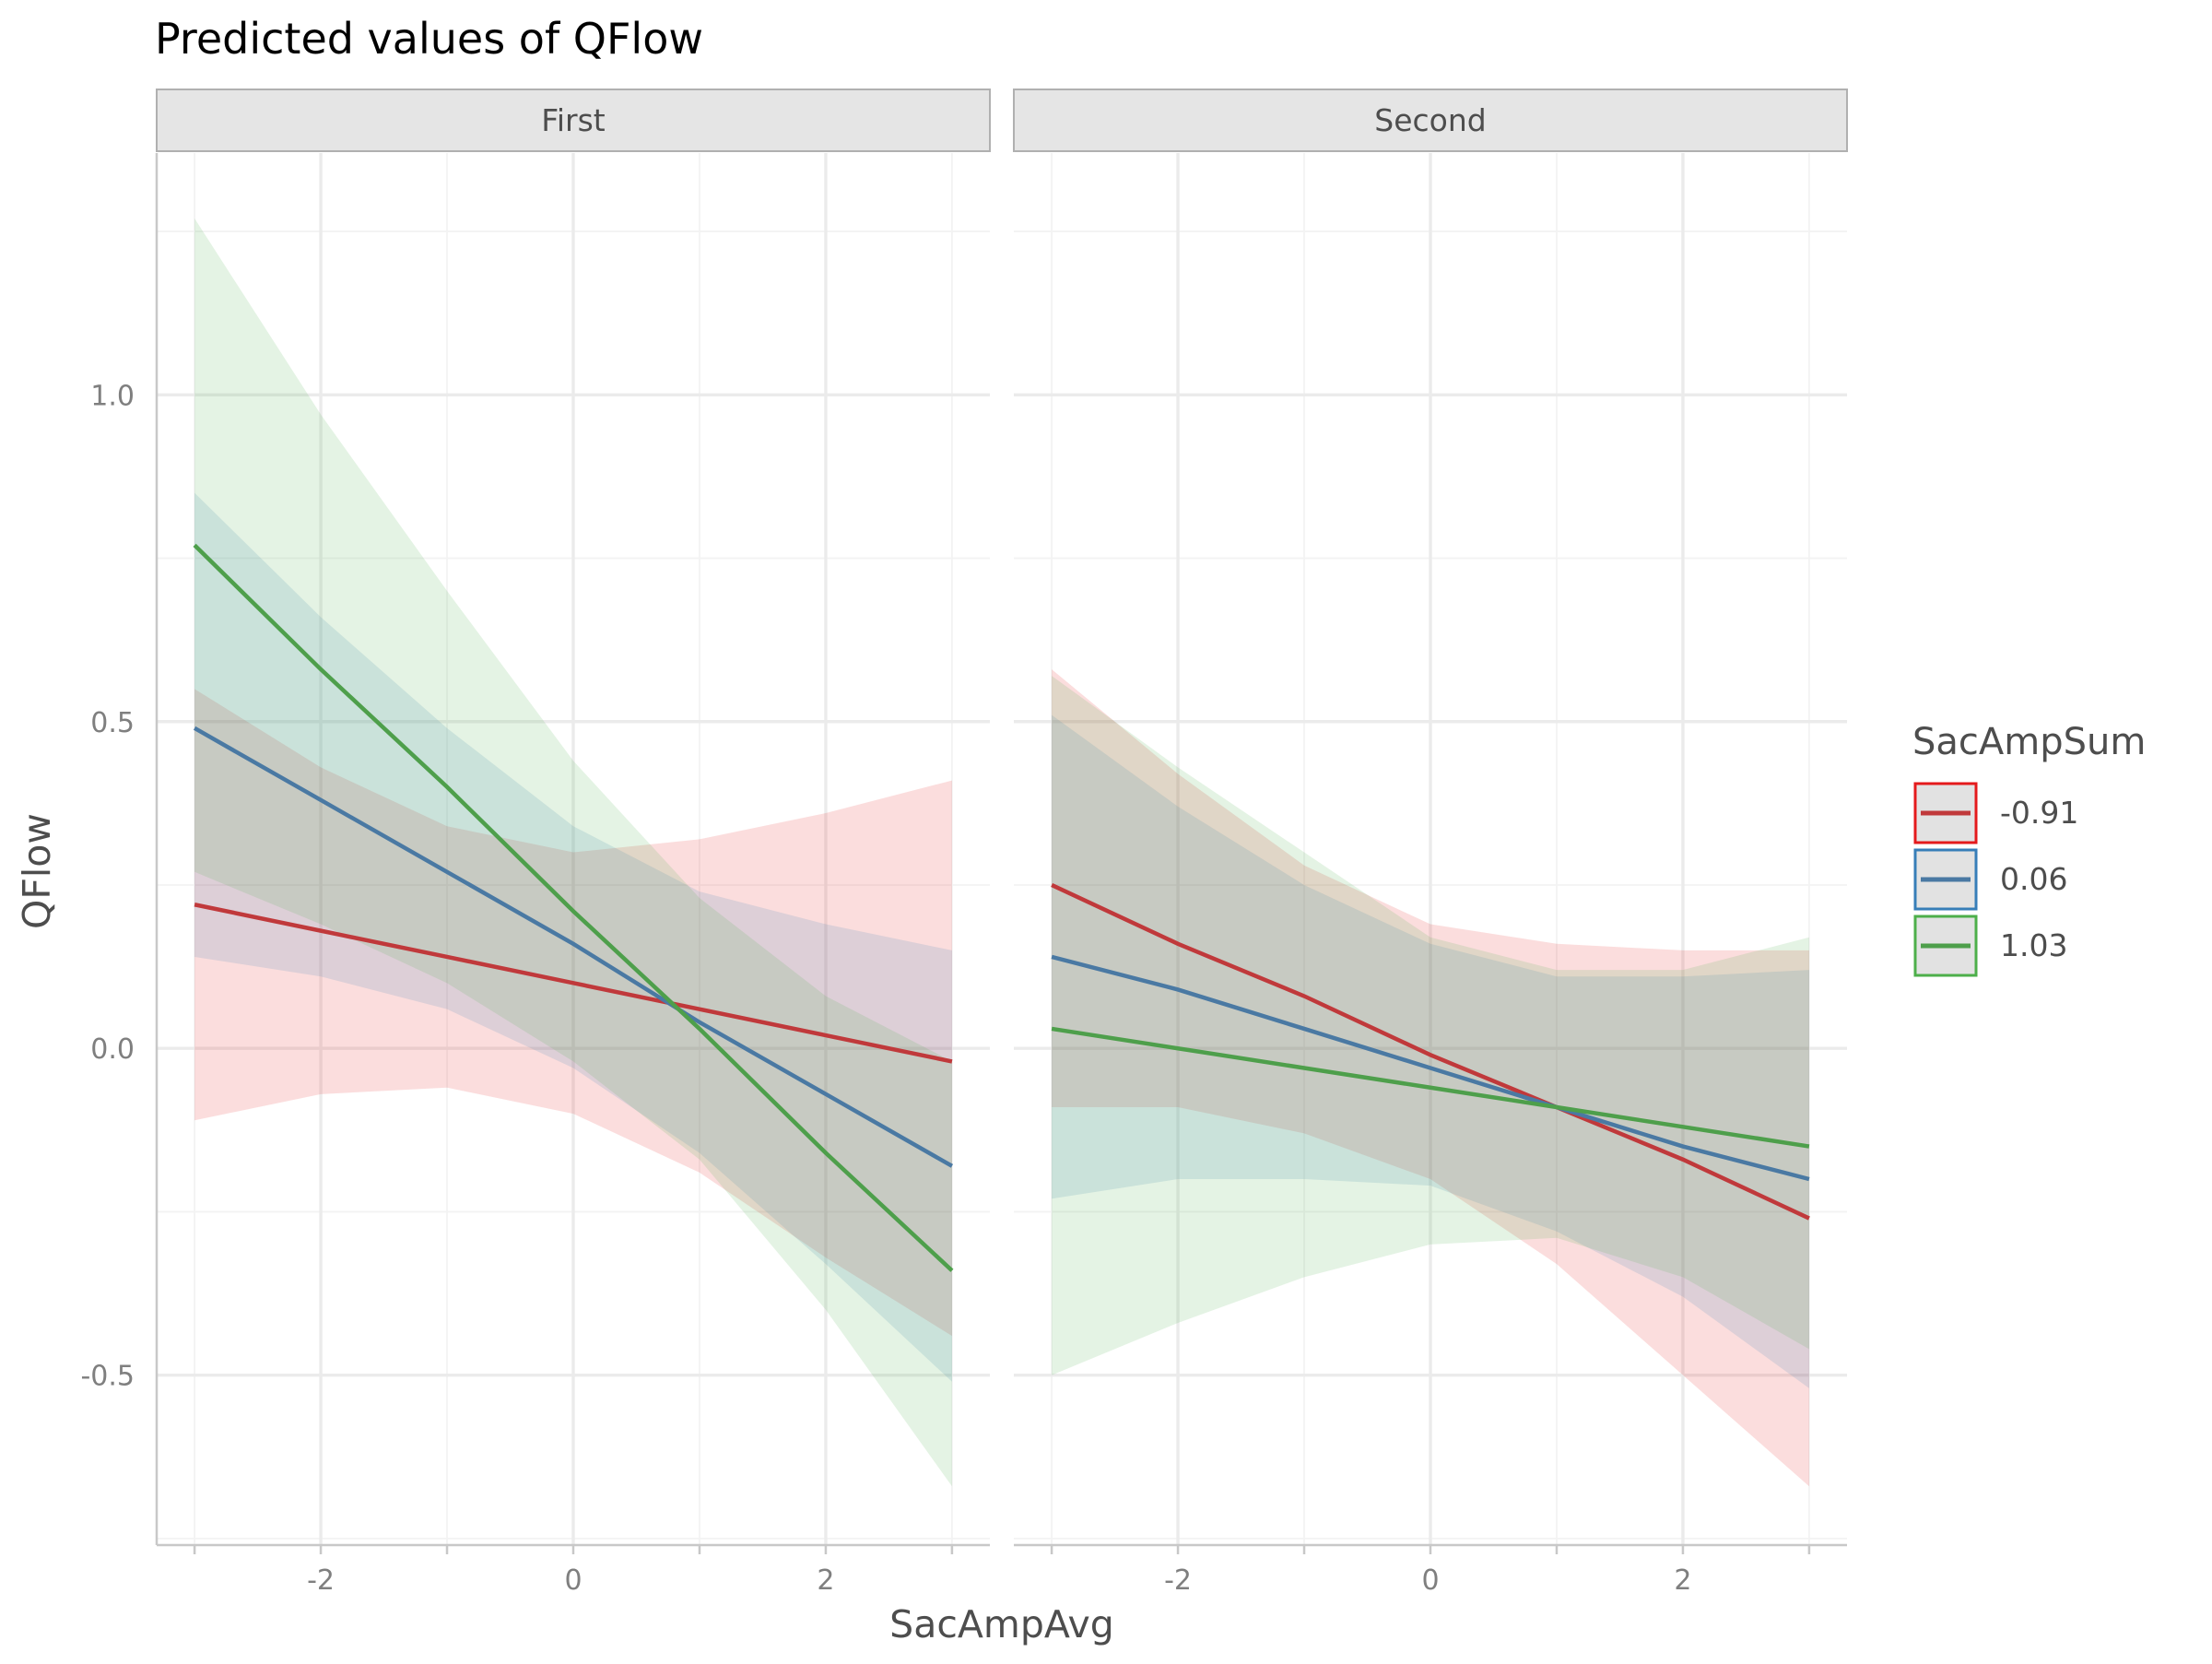 The width and height of the screenshot is (2212, 1664). I want to click on y-axis-title: QFlow, so click(37, 871).